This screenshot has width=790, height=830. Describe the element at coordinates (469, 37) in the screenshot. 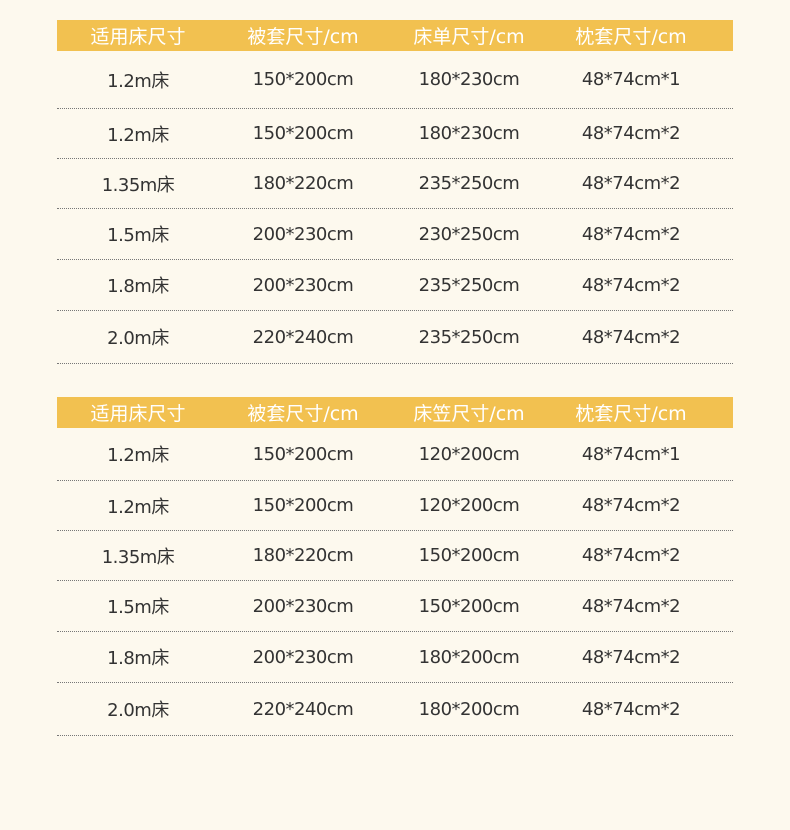

I see `header-cell: 床单尺寸/cm` at that location.